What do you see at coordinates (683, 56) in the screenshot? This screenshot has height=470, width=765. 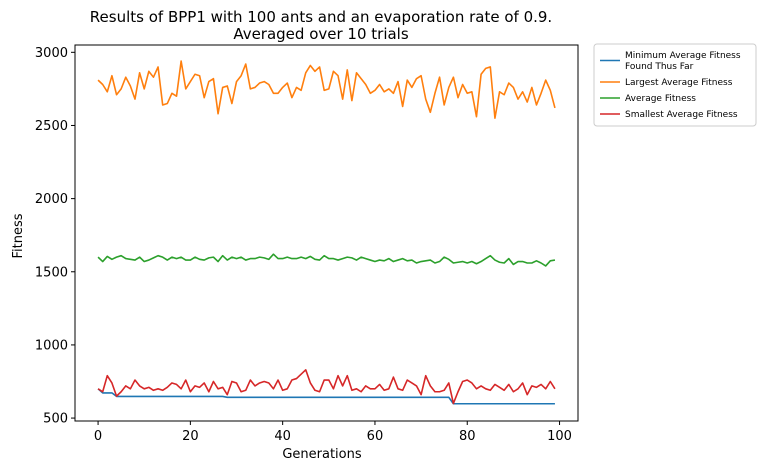 I see `legend-label-0-0: Minimum Average Fitness` at bounding box center [683, 56].